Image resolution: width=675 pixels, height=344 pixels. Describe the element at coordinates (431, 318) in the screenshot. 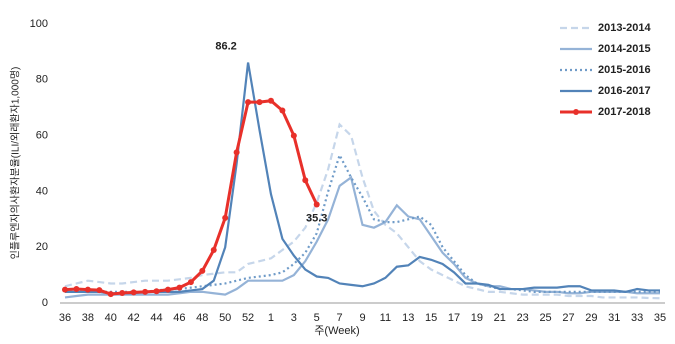

I see `x-tick-label: 15` at that location.